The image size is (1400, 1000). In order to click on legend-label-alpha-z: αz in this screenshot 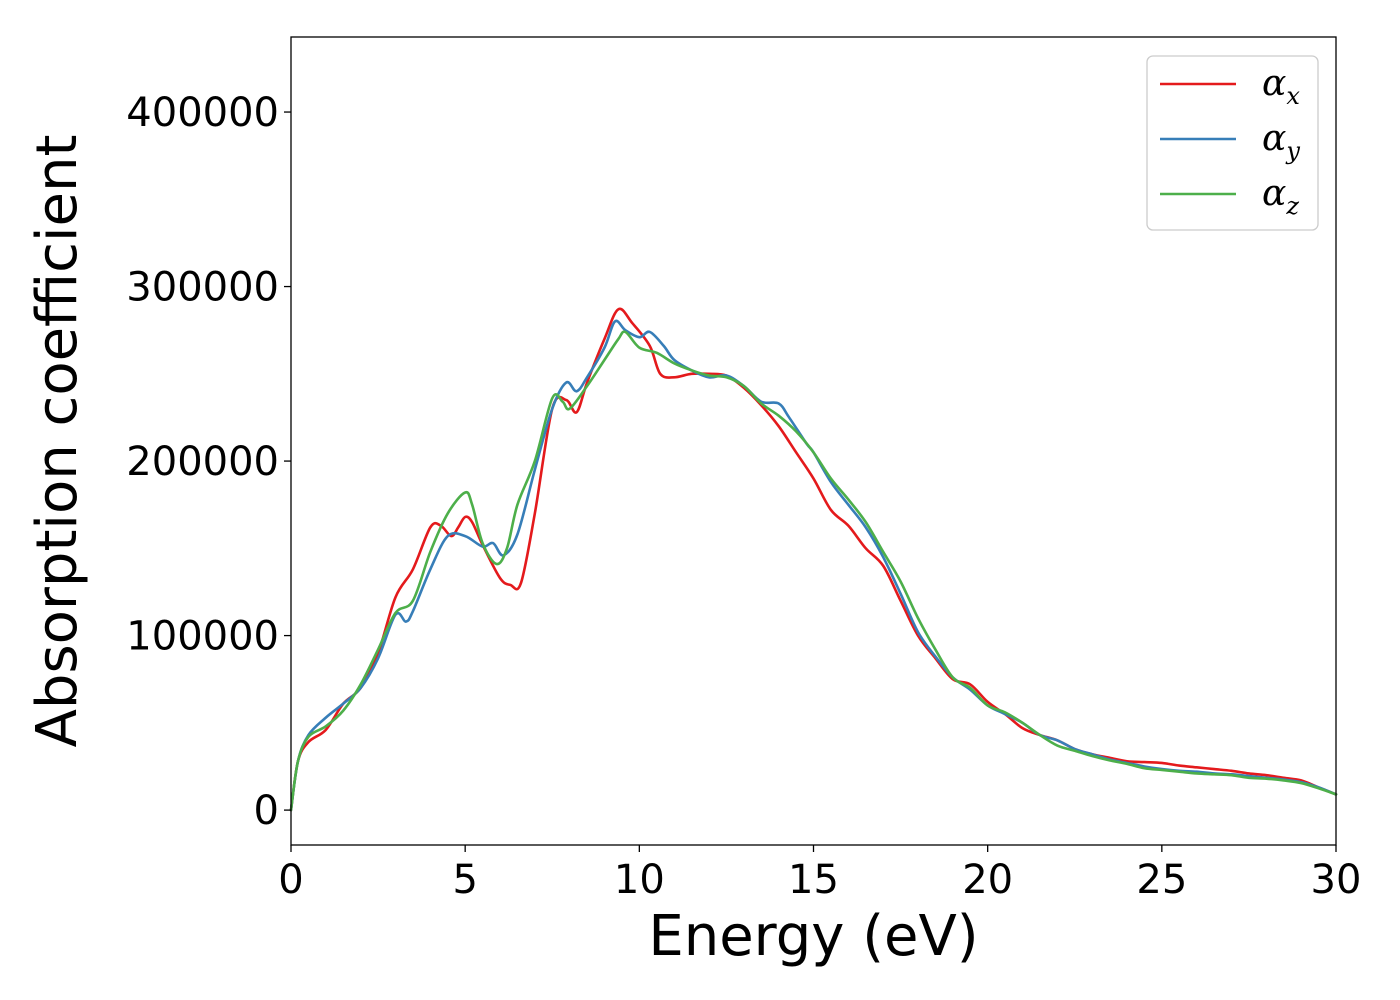, I will do `click(1280, 196)`.